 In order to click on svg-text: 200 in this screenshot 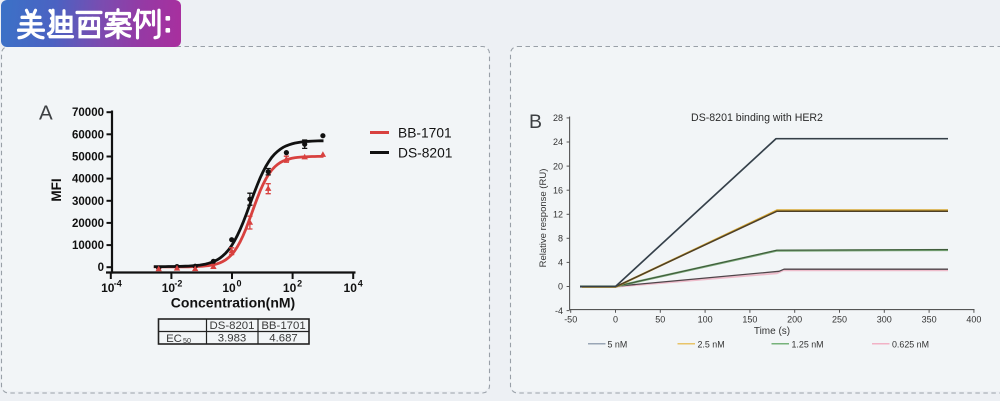, I will do `click(794, 320)`.